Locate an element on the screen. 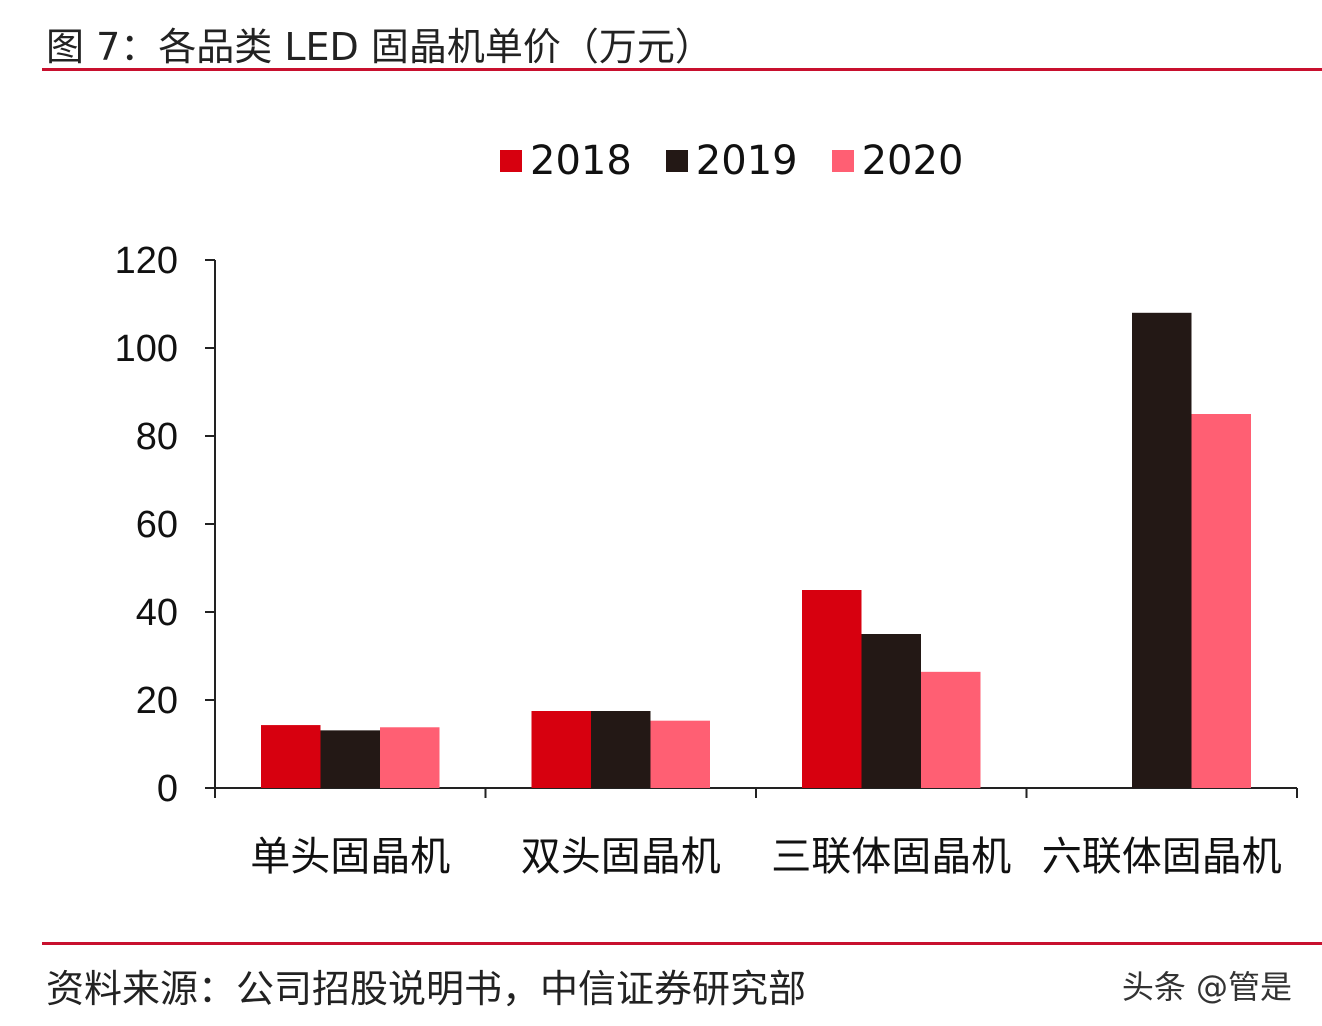 The image size is (1322, 1026). y-tick-label: 40 is located at coordinates (157, 613).